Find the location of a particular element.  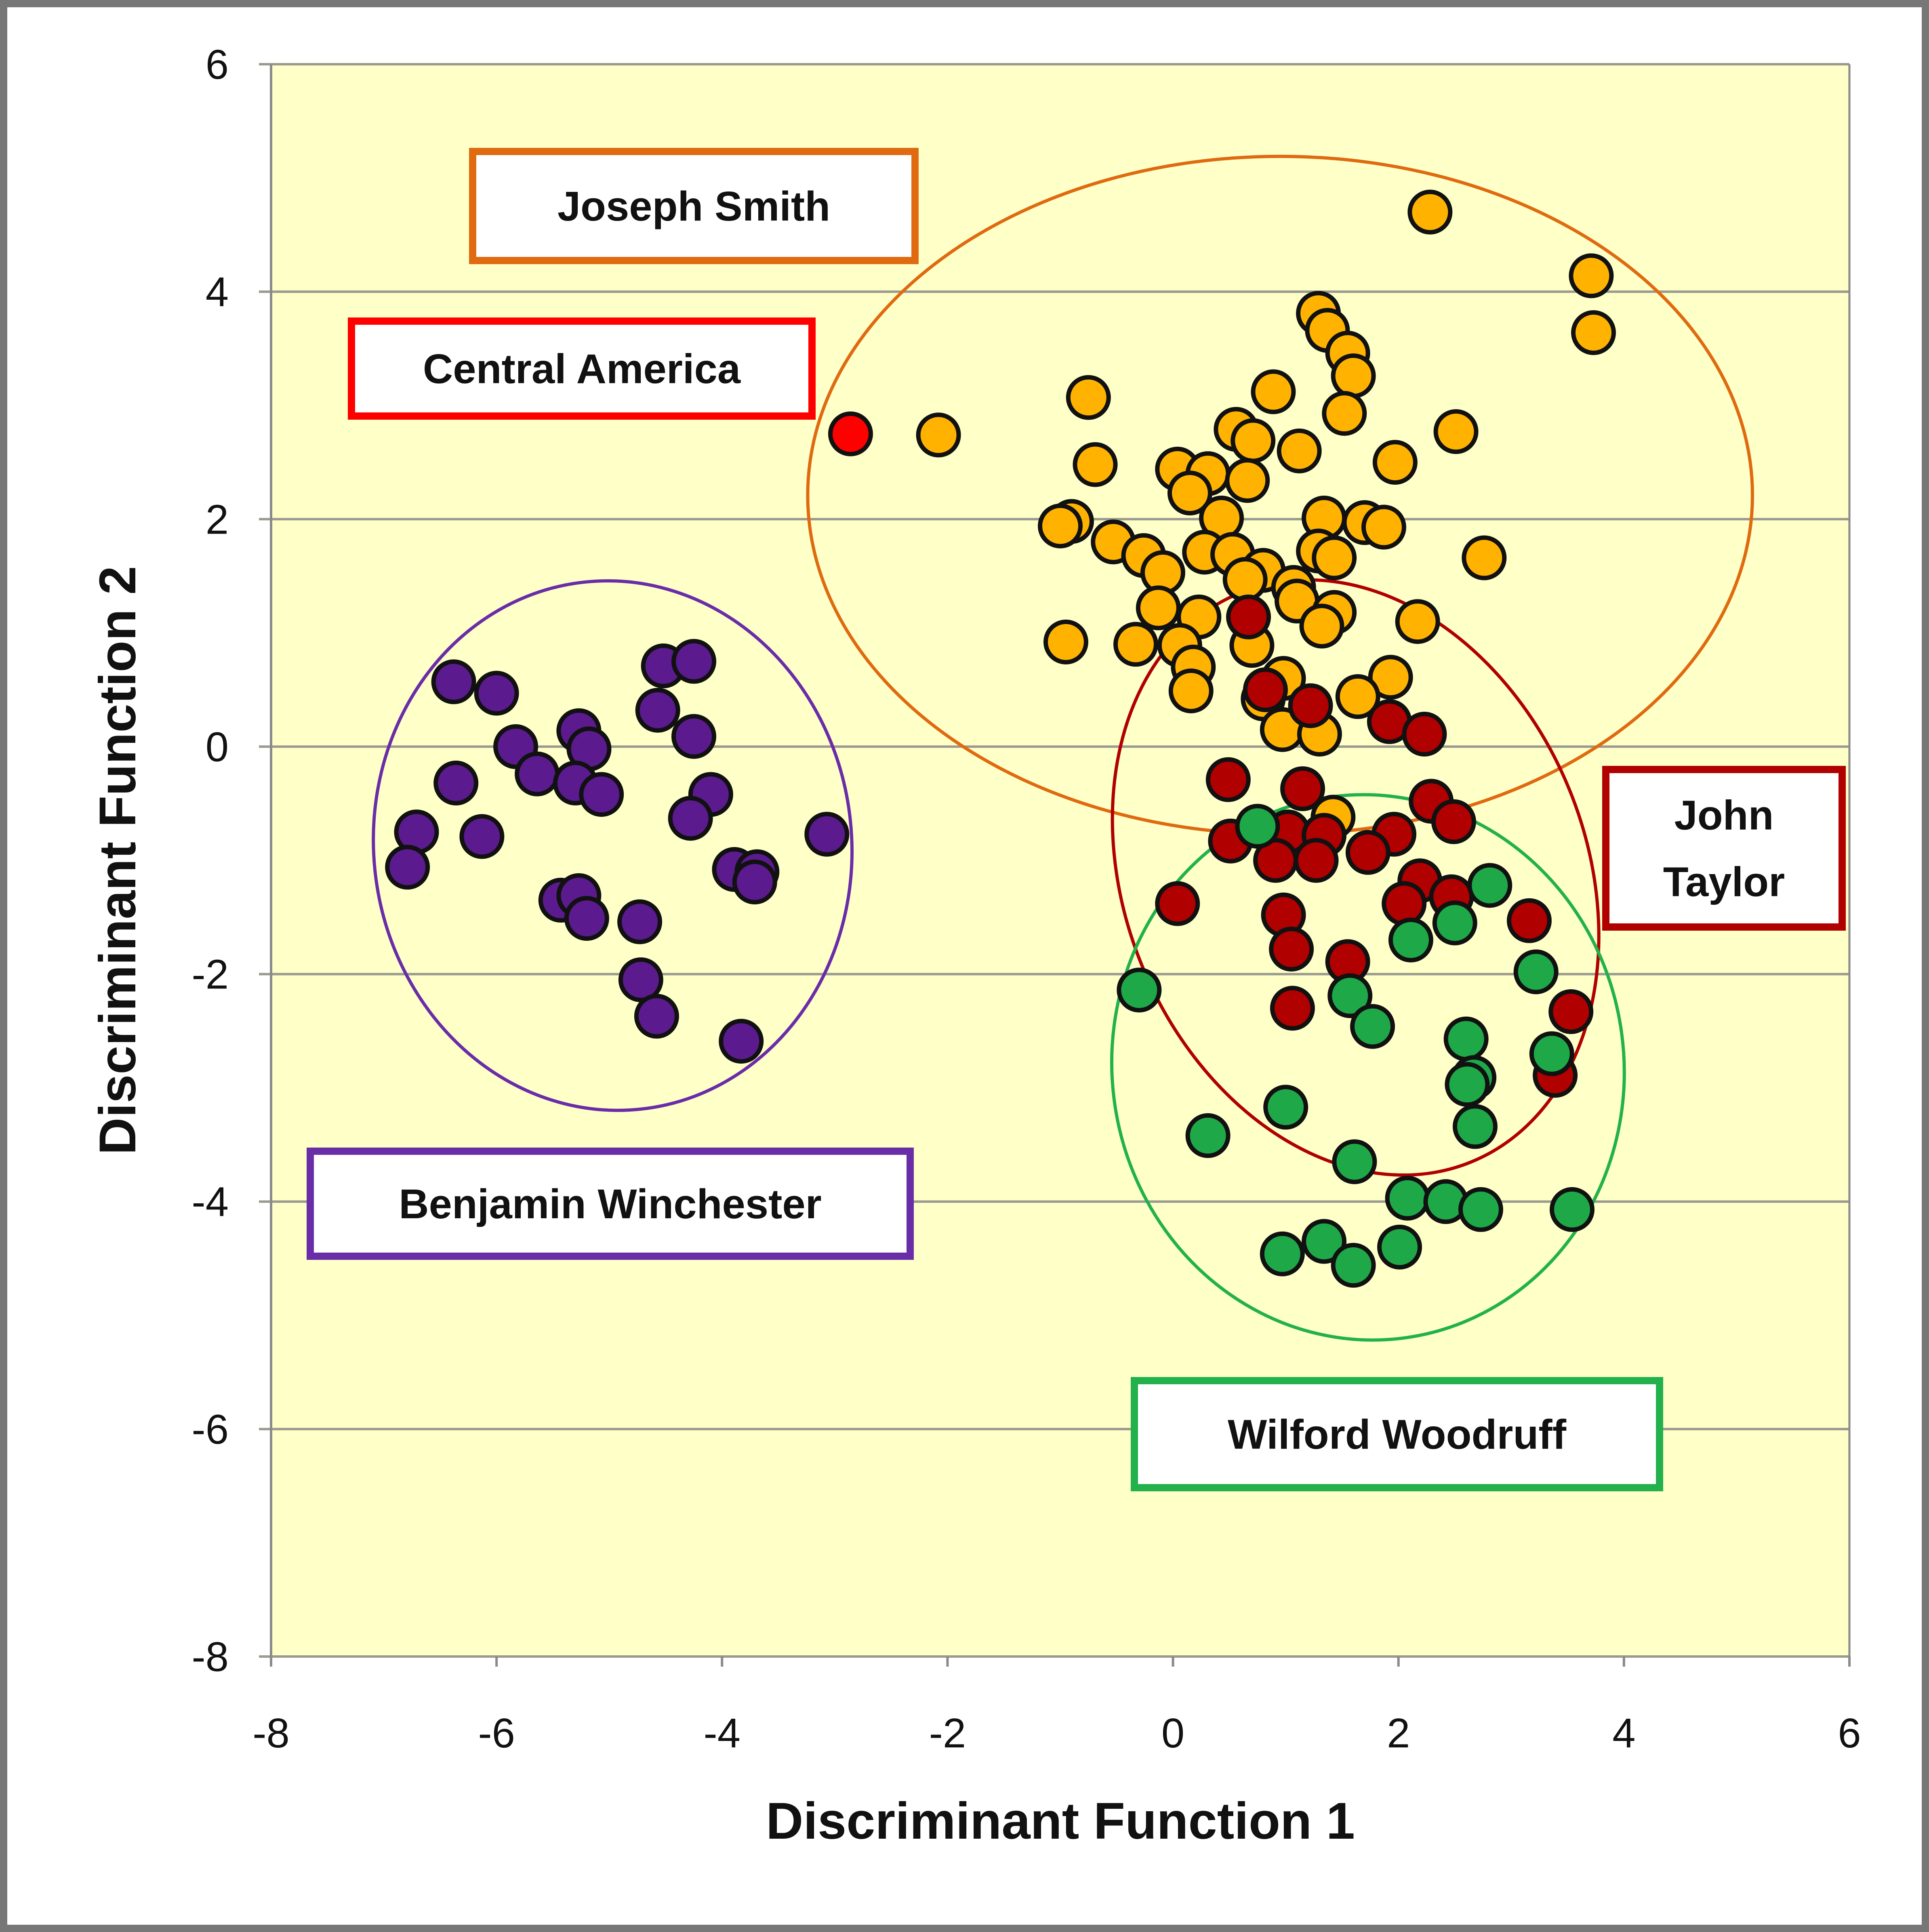

label-wilford-woodruff: Wilford Woodruff is located at coordinates (1397, 1434).